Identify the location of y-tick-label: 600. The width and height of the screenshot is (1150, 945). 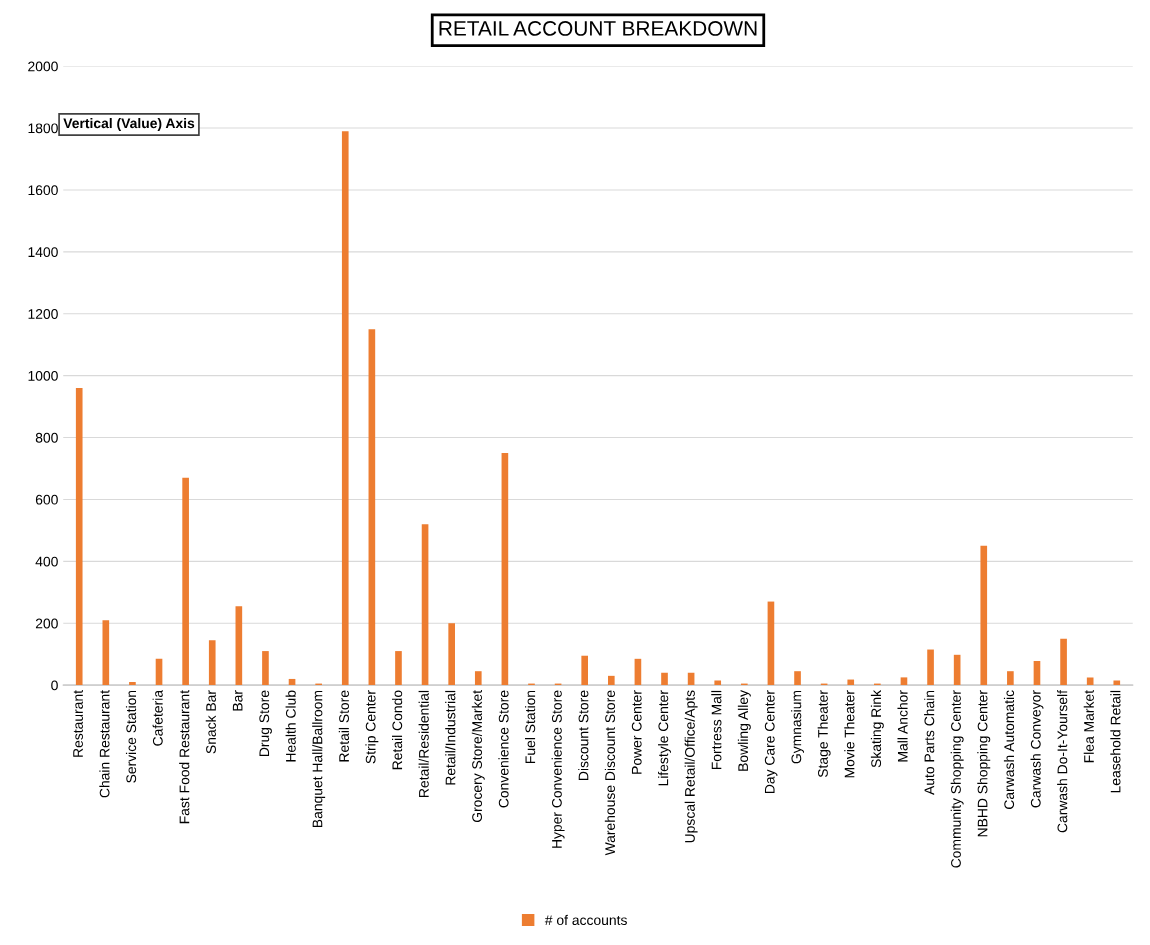
(46, 499).